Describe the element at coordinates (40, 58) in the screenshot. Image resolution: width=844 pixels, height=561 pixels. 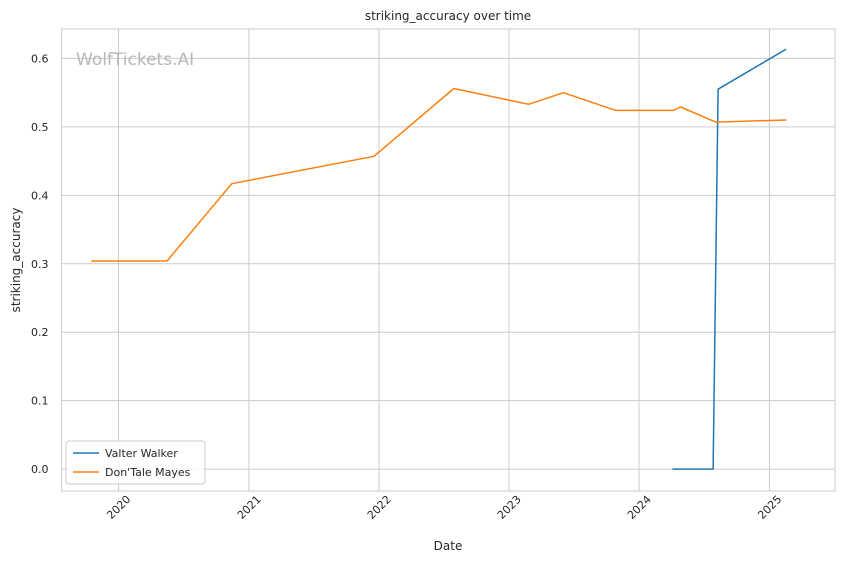
I see `y-tick-label: 0.6` at that location.